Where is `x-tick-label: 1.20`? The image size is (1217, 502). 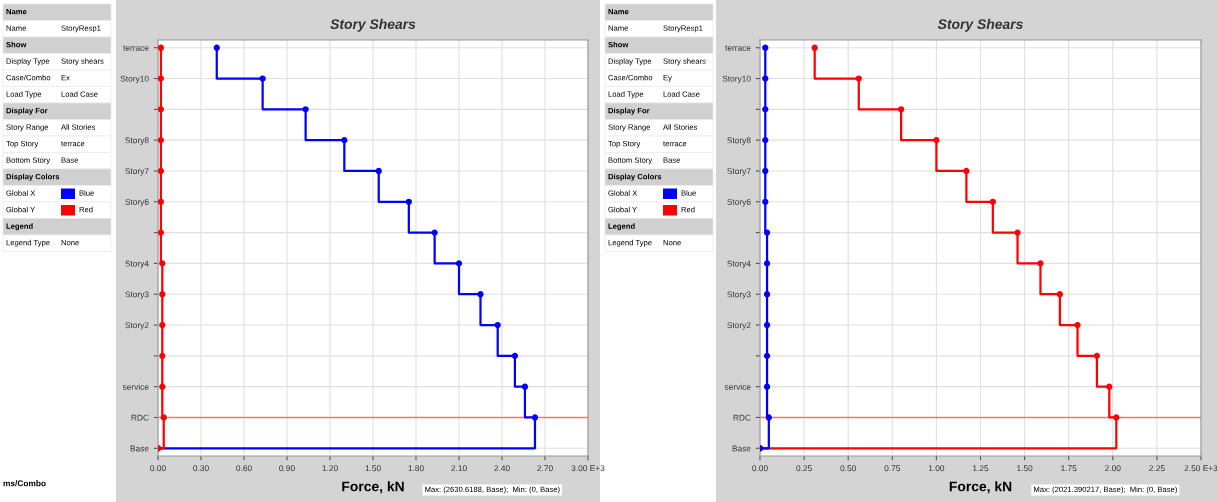
x-tick-label: 1.20 is located at coordinates (330, 468).